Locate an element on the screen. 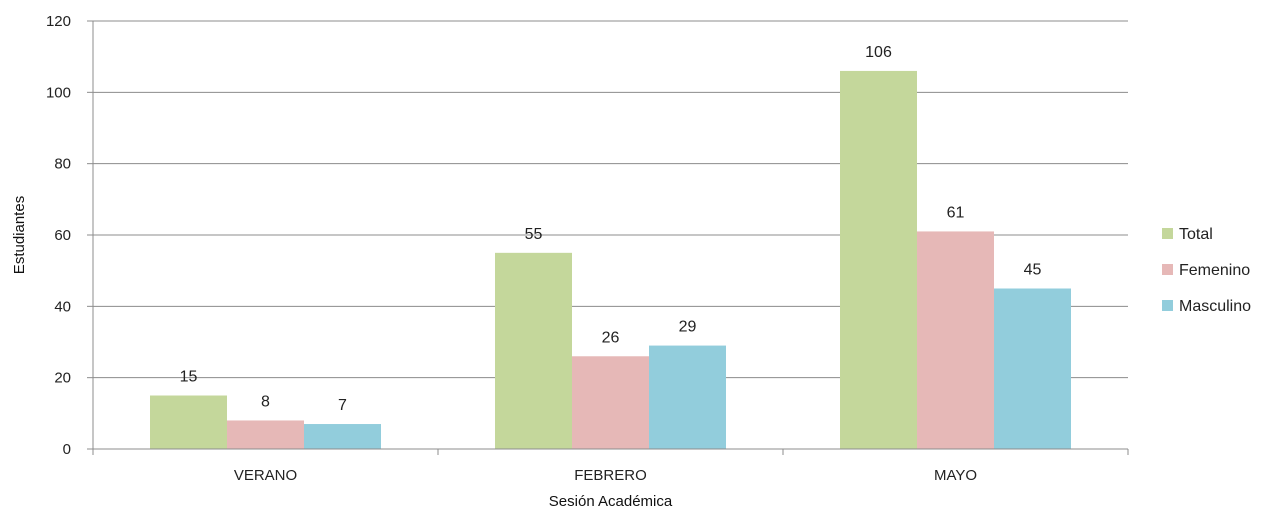 The height and width of the screenshot is (515, 1266). x-category-label: MAYO is located at coordinates (955, 475).